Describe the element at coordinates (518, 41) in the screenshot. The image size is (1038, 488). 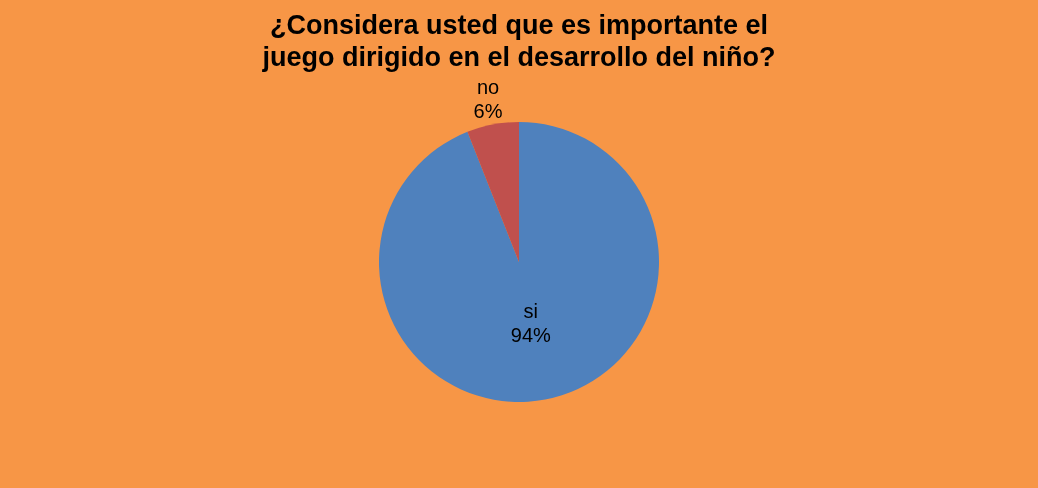
I see `chart-title: ¿Considera usted que es importante el juego dirigido en el desarrollo del niño?` at that location.